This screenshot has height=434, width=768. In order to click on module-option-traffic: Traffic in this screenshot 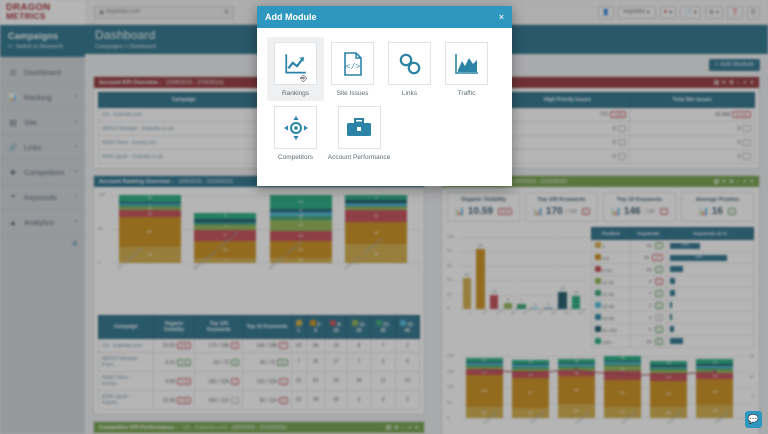, I will do `click(466, 69)`.